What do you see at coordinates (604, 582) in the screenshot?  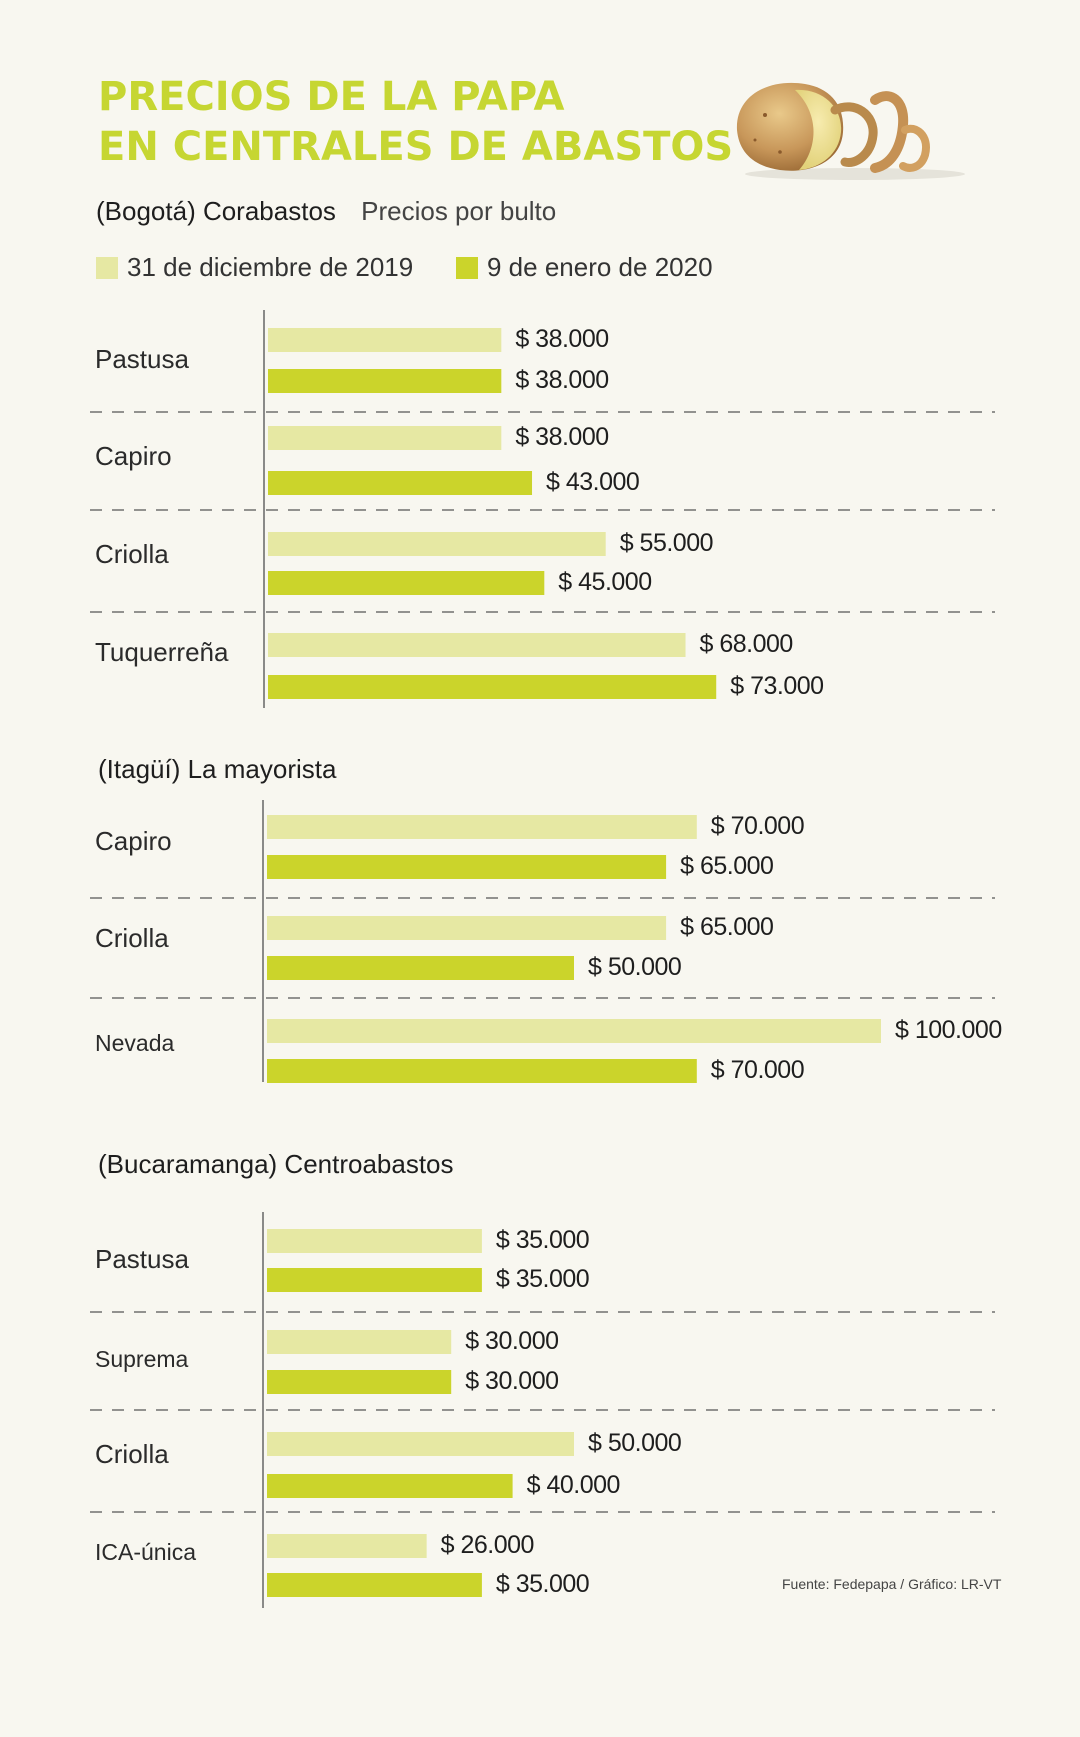 I see `value-label: $ 45.000` at bounding box center [604, 582].